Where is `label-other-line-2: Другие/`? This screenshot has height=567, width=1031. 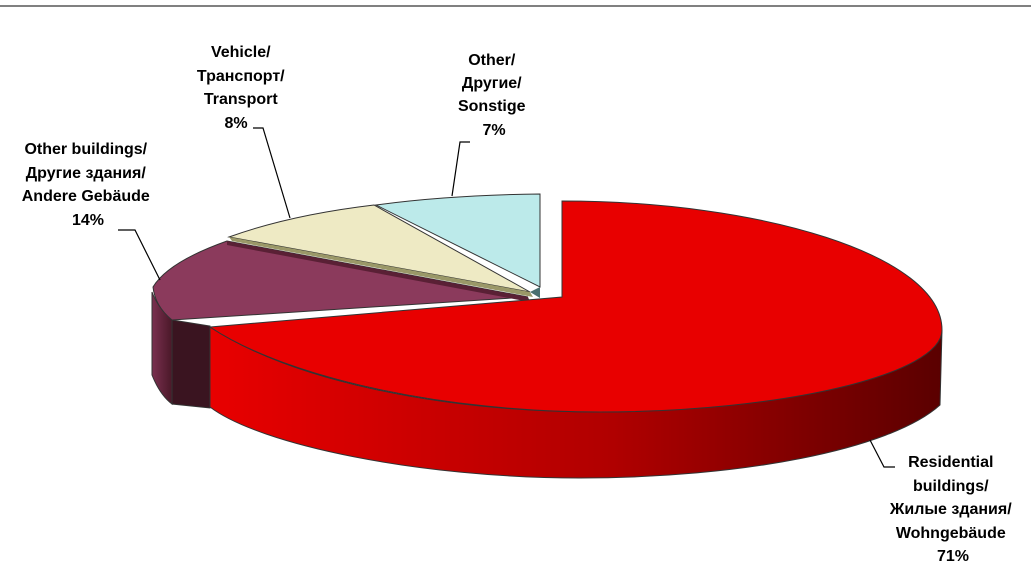 label-other-line-2: Другие/ is located at coordinates (492, 83).